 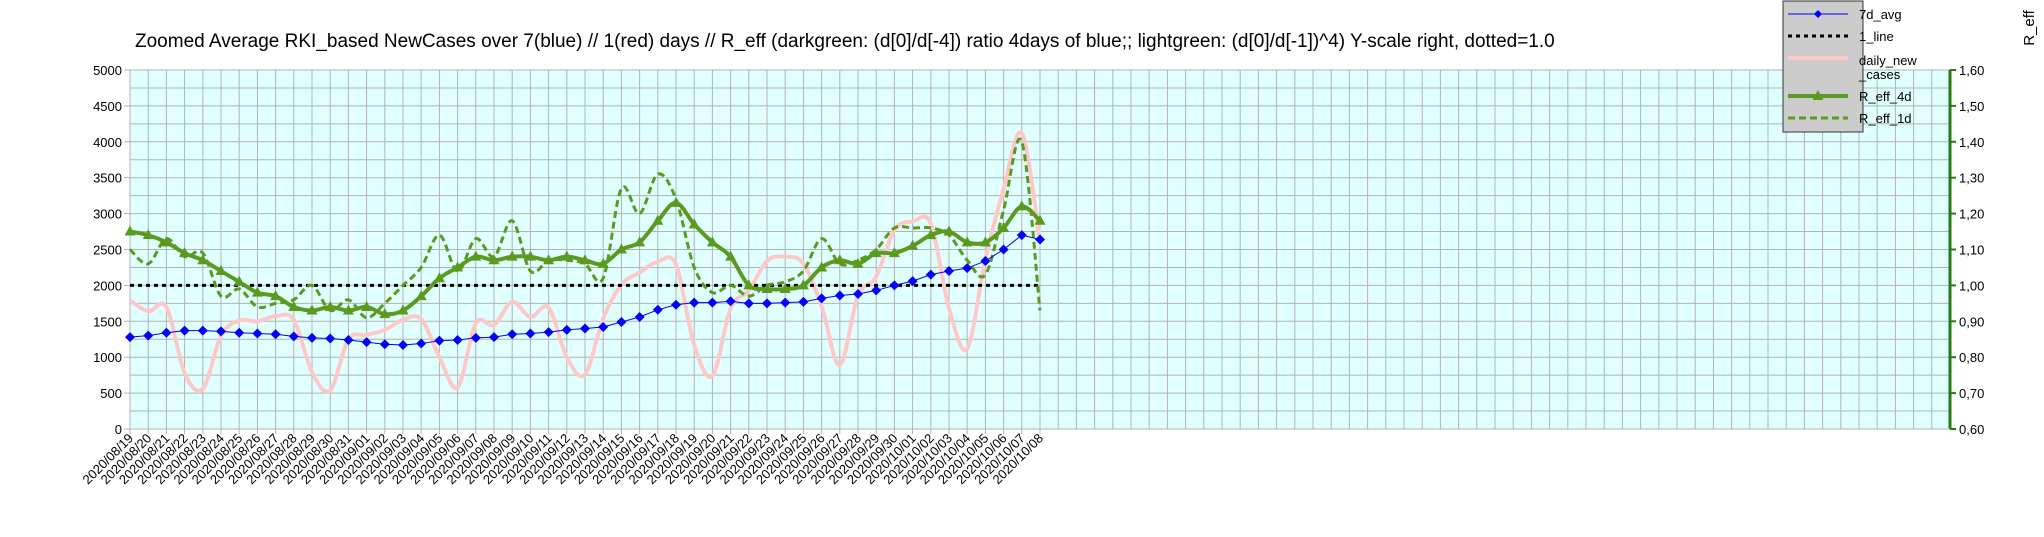 I want to click on y2-tick-label: 0,60, so click(x=1971, y=429).